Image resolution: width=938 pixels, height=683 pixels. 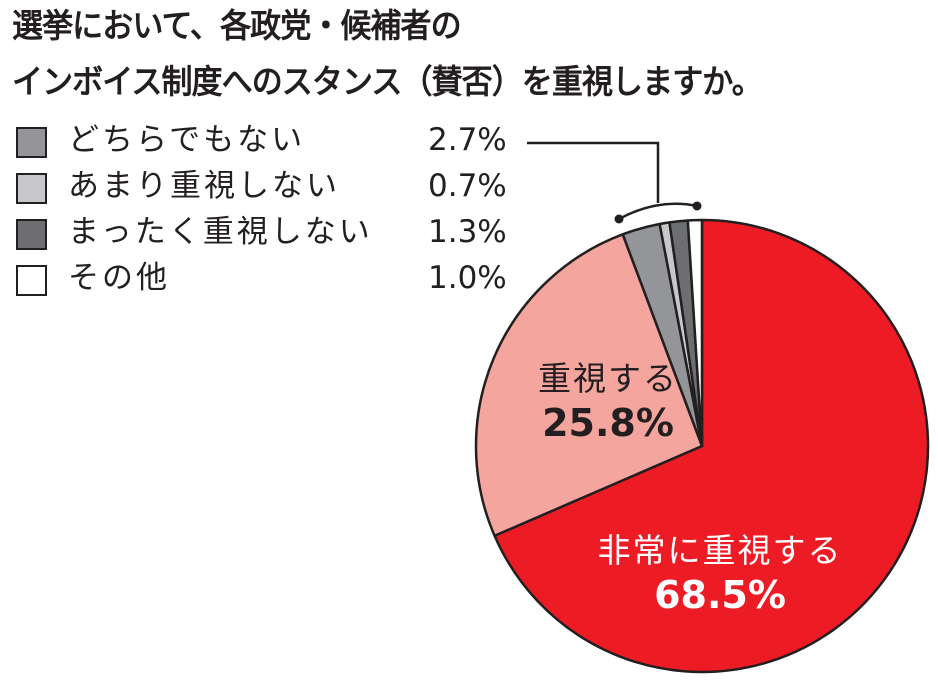 I want to click on legend-item-other: その他 1.0%, so click(x=261, y=279).